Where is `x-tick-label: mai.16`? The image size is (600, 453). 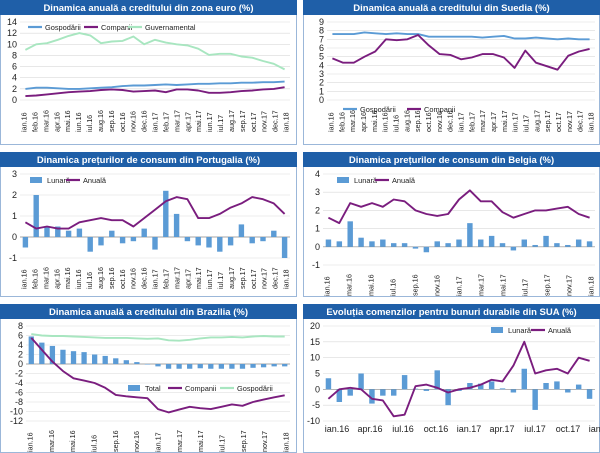
x-tick-label: mai.16 is located at coordinates (374, 121).